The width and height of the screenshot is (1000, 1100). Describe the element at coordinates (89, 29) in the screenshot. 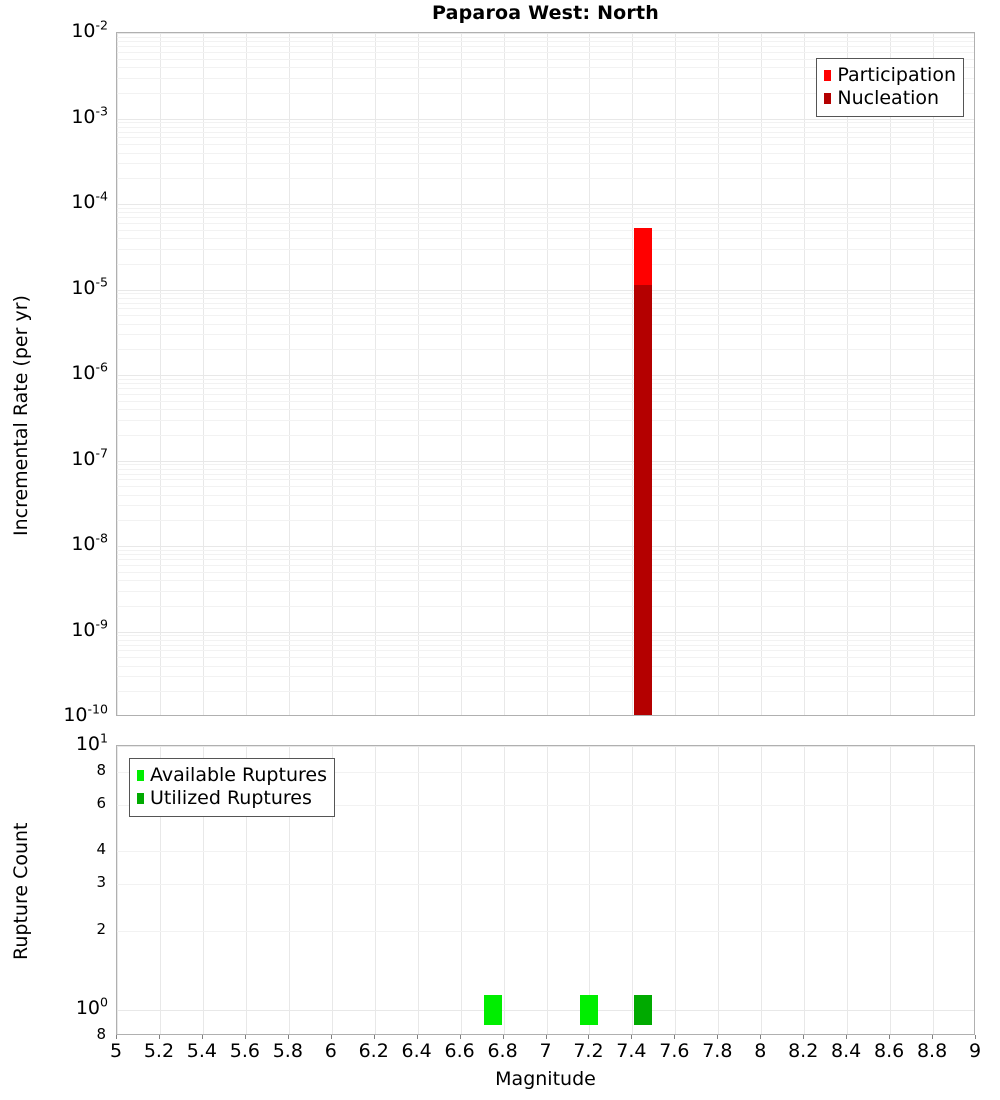

I see `y-tick-label: 10⁻²` at that location.